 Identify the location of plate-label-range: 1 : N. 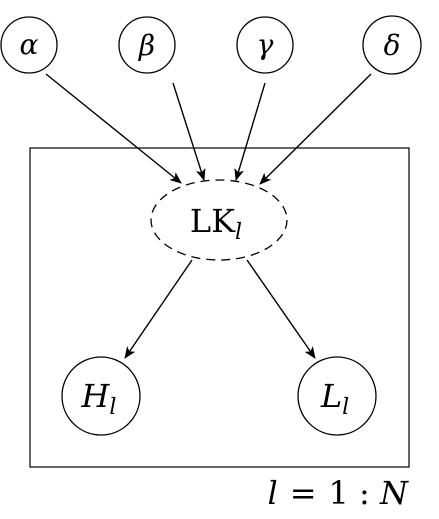
(369, 493).